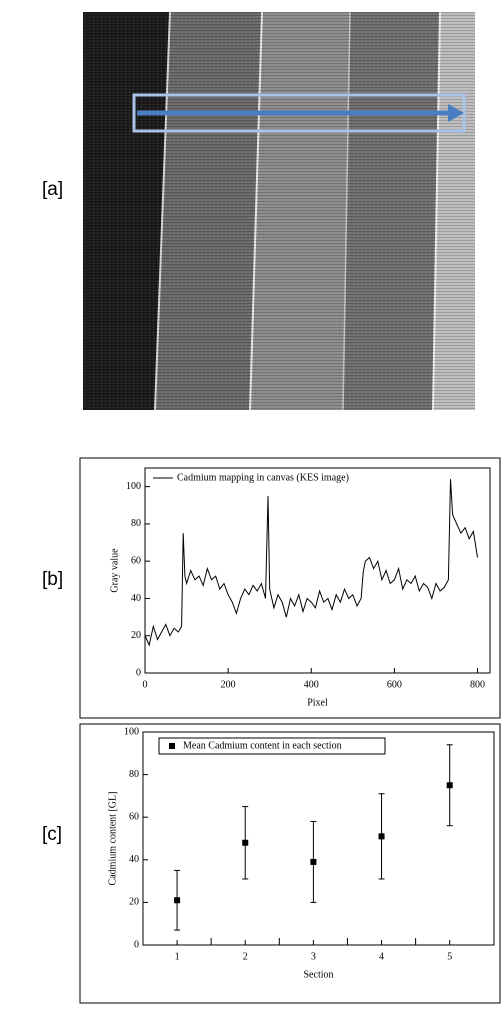 Image resolution: width=504 pixels, height=1016 pixels. What do you see at coordinates (114, 570) in the screenshot?
I see `y-axis-label: Gray value` at bounding box center [114, 570].